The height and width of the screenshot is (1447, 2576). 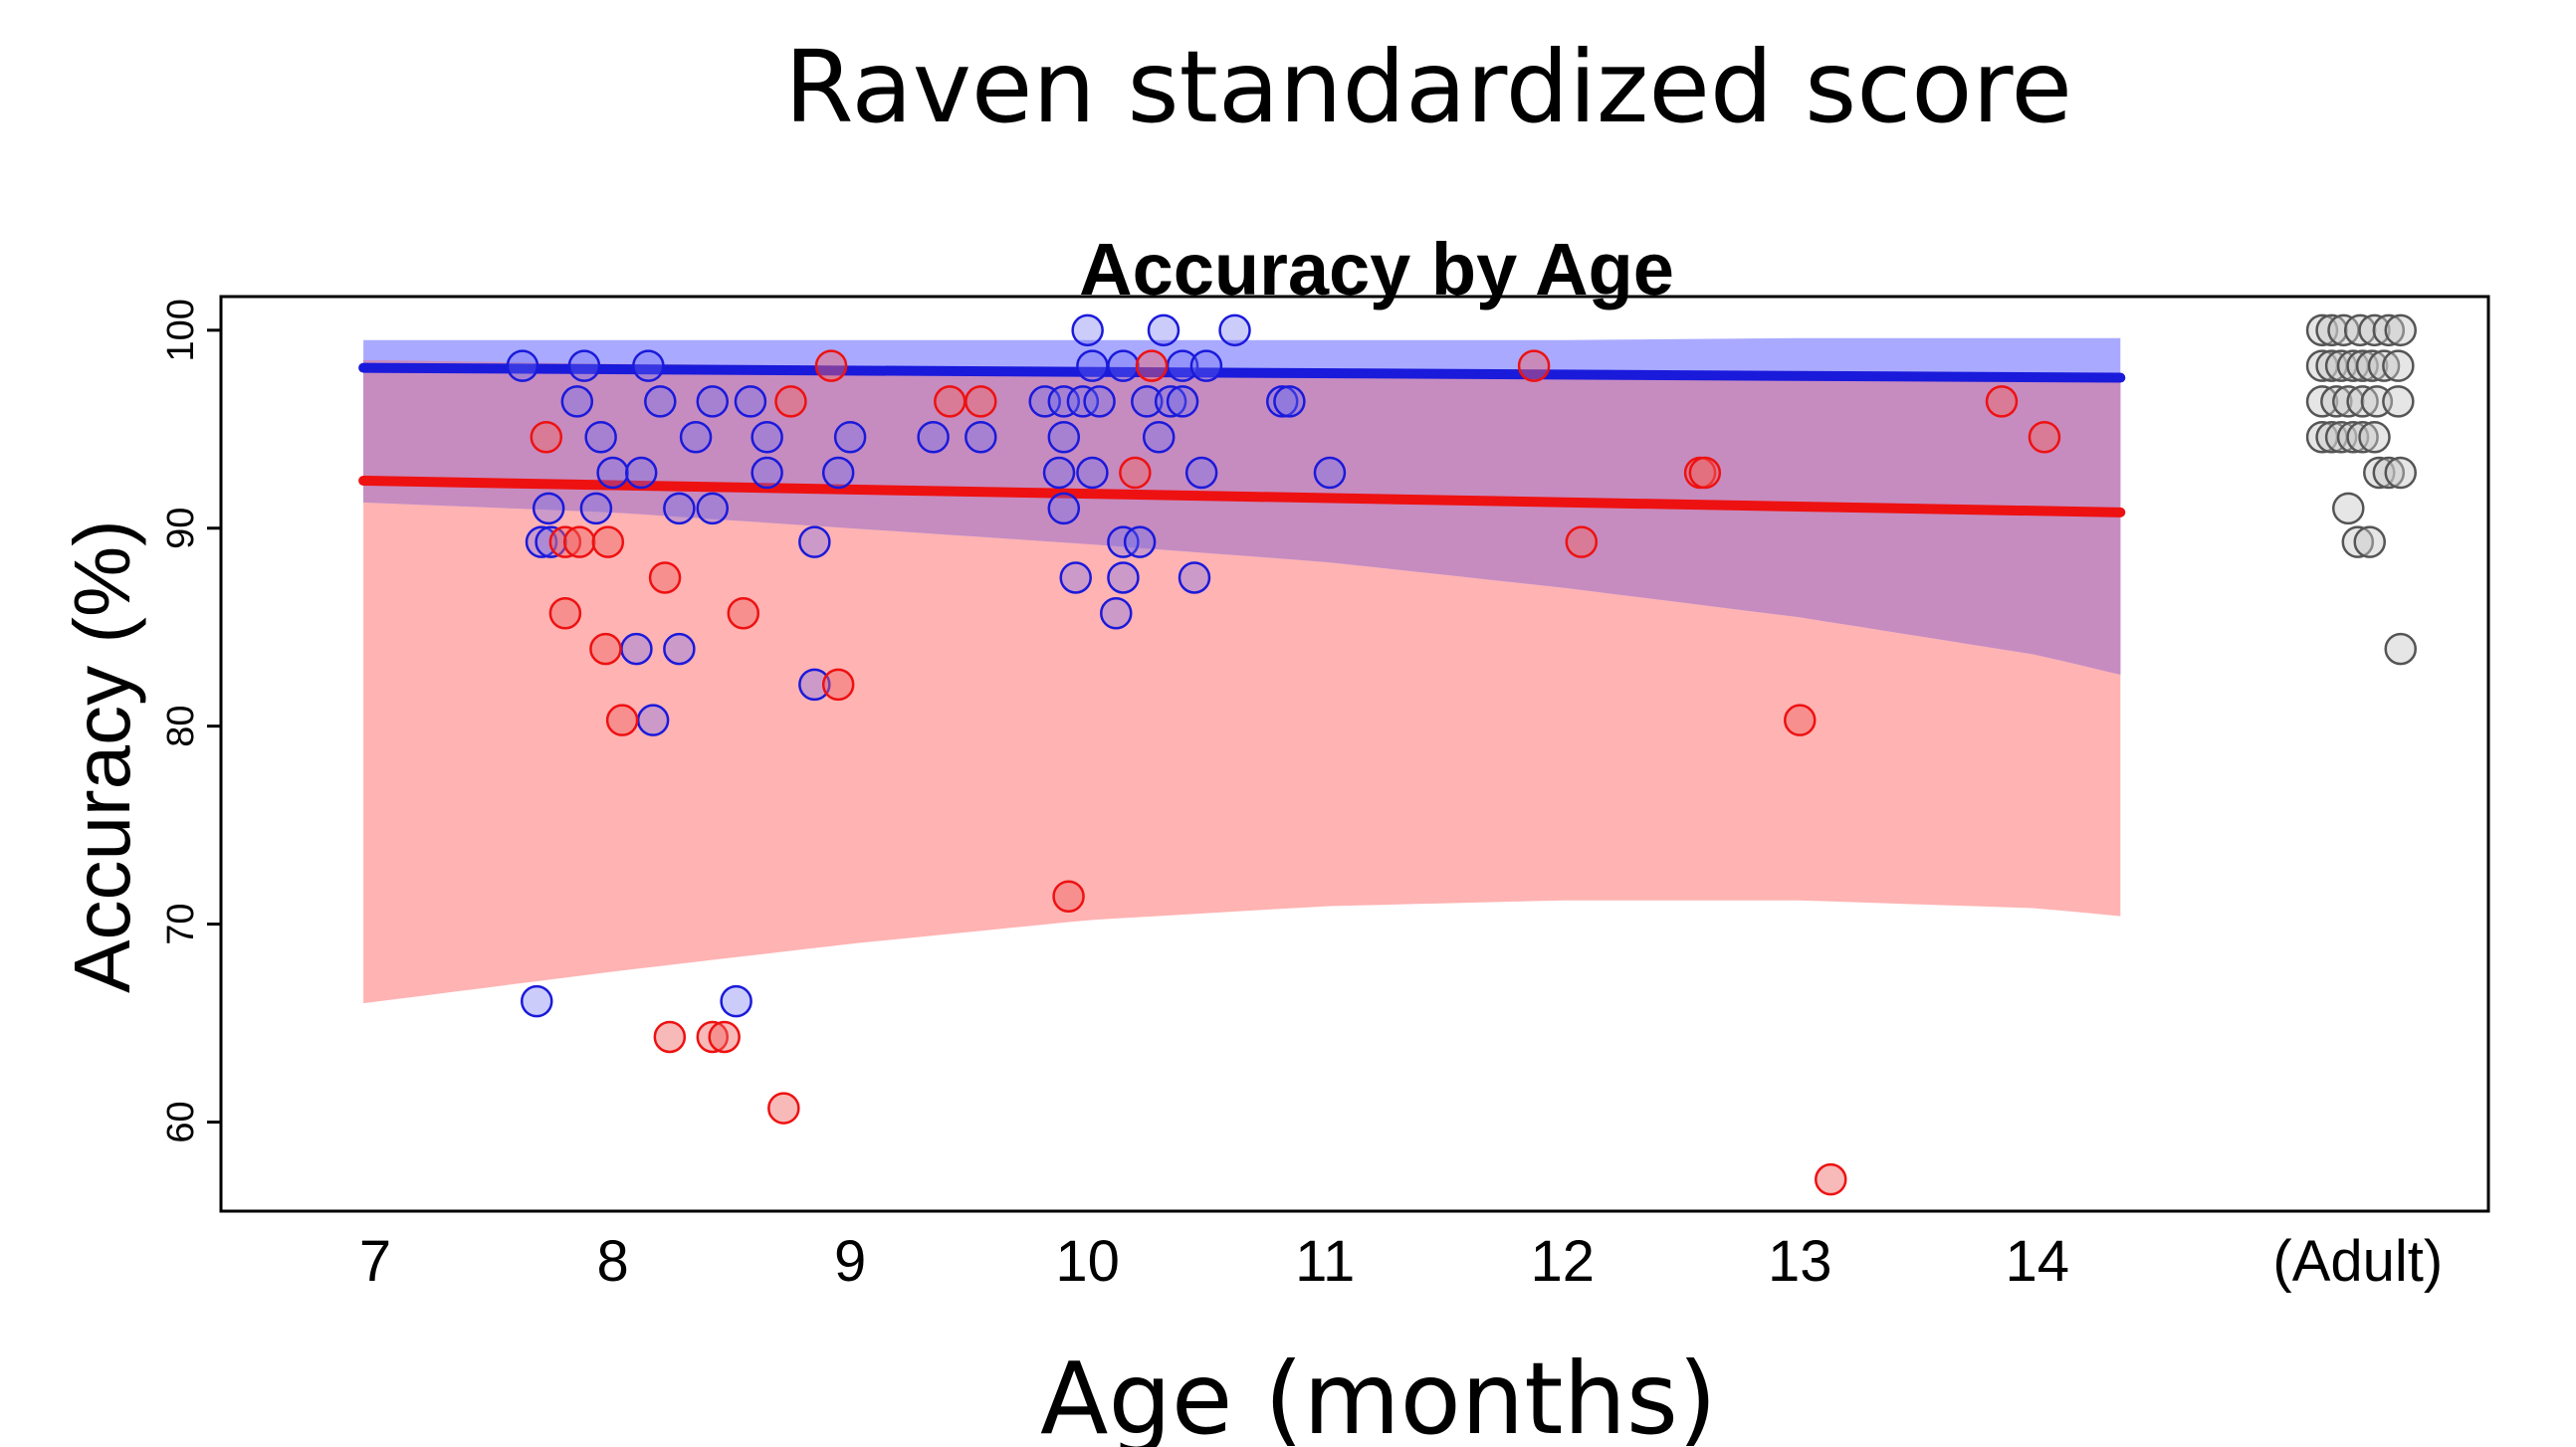 I want to click on x-tick-label: 9, so click(x=850, y=1261).